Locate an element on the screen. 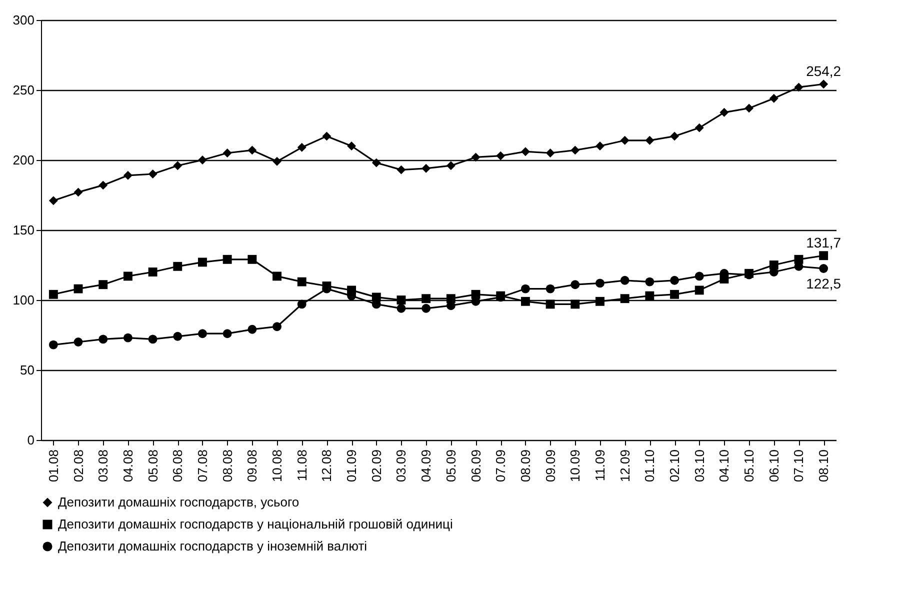 The height and width of the screenshot is (613, 908). x-tick-label: 05.08 is located at coordinates (152, 466).